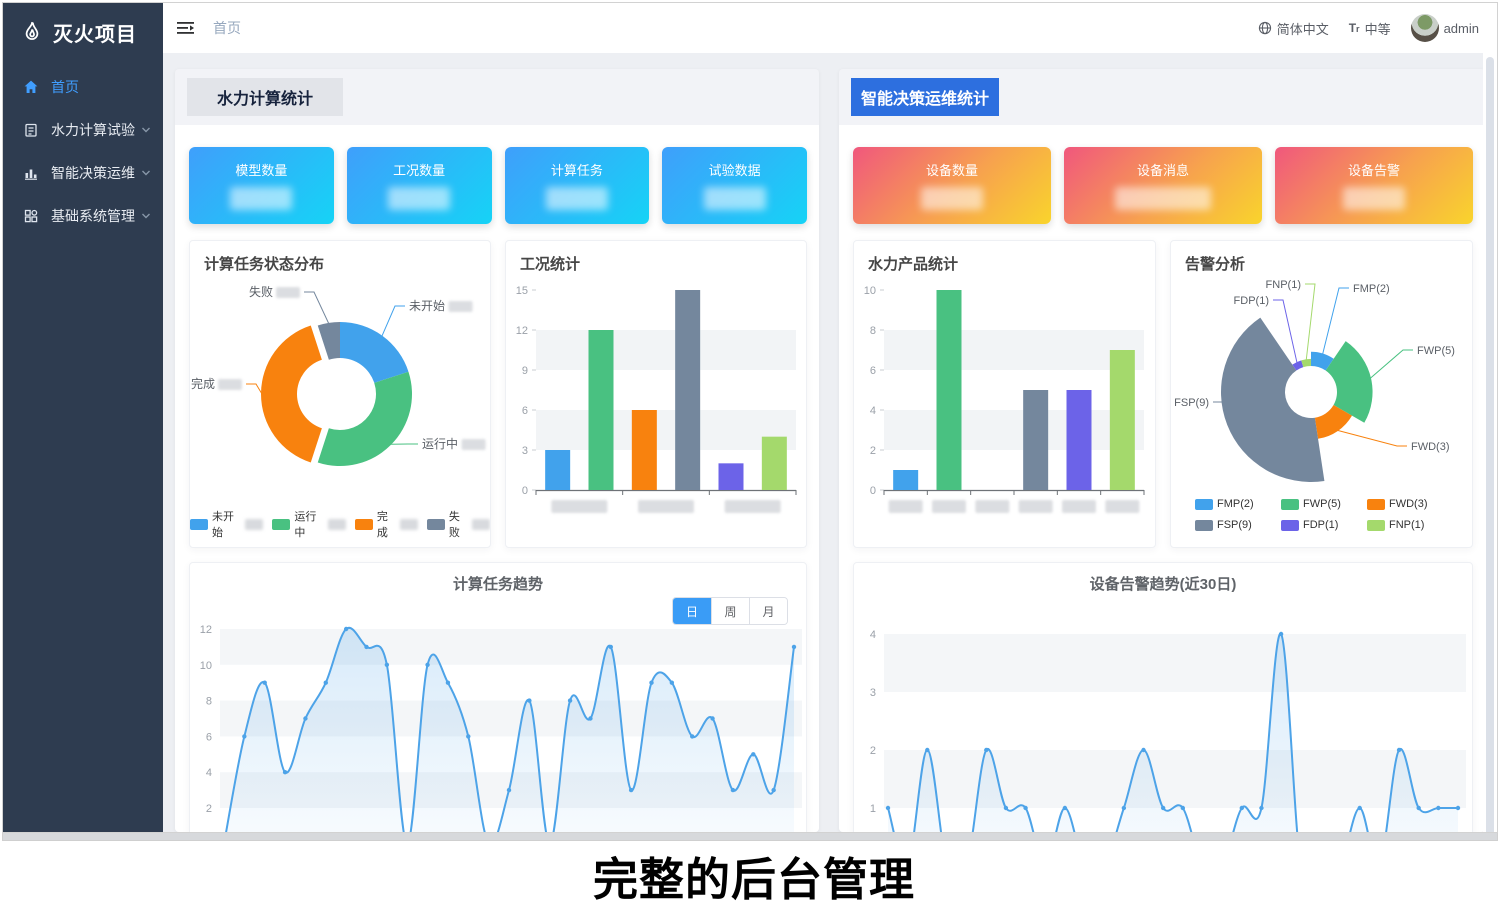 The image size is (1508, 914). Describe the element at coordinates (1321, 385) in the screenshot. I see `rose-chart-alarms: FMP(2) FWP(5) FWD(3) FSP(9) FDP(1) FNP(1)` at that location.